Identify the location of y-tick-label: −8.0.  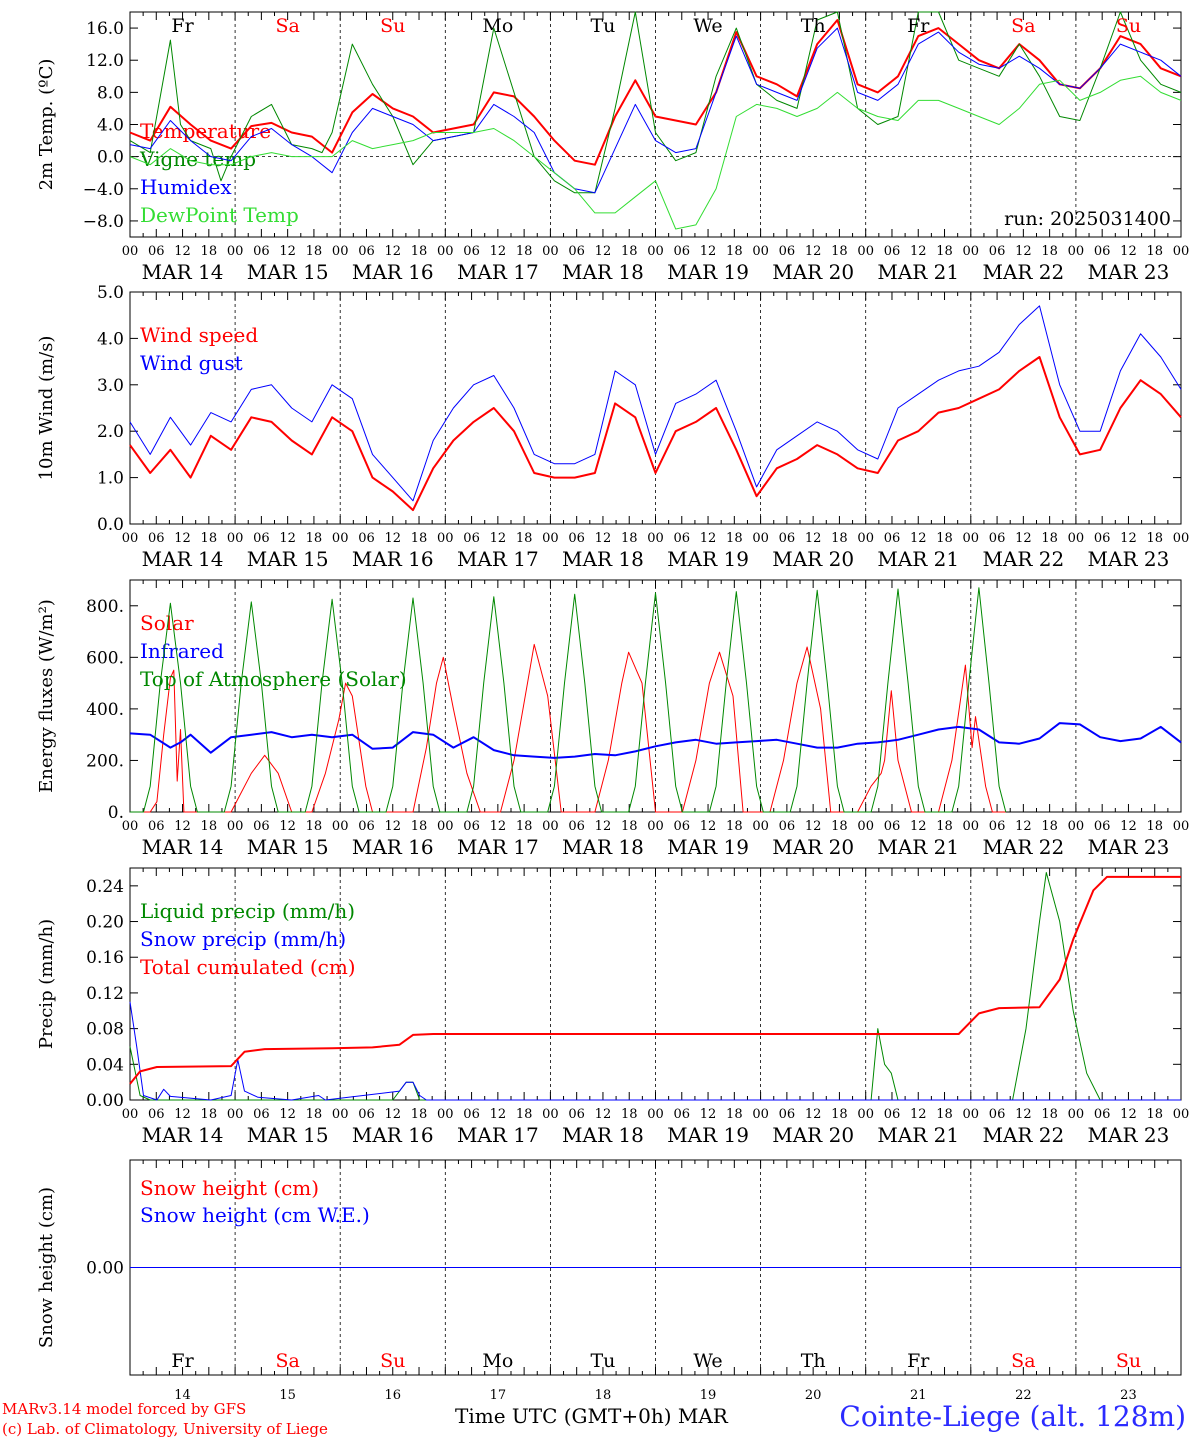
(103, 222).